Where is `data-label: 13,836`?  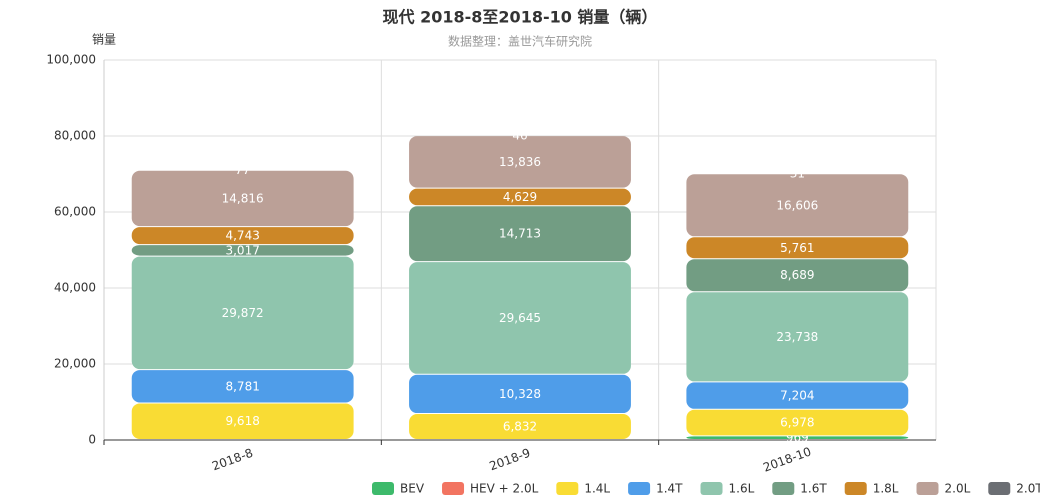 data-label: 13,836 is located at coordinates (520, 162).